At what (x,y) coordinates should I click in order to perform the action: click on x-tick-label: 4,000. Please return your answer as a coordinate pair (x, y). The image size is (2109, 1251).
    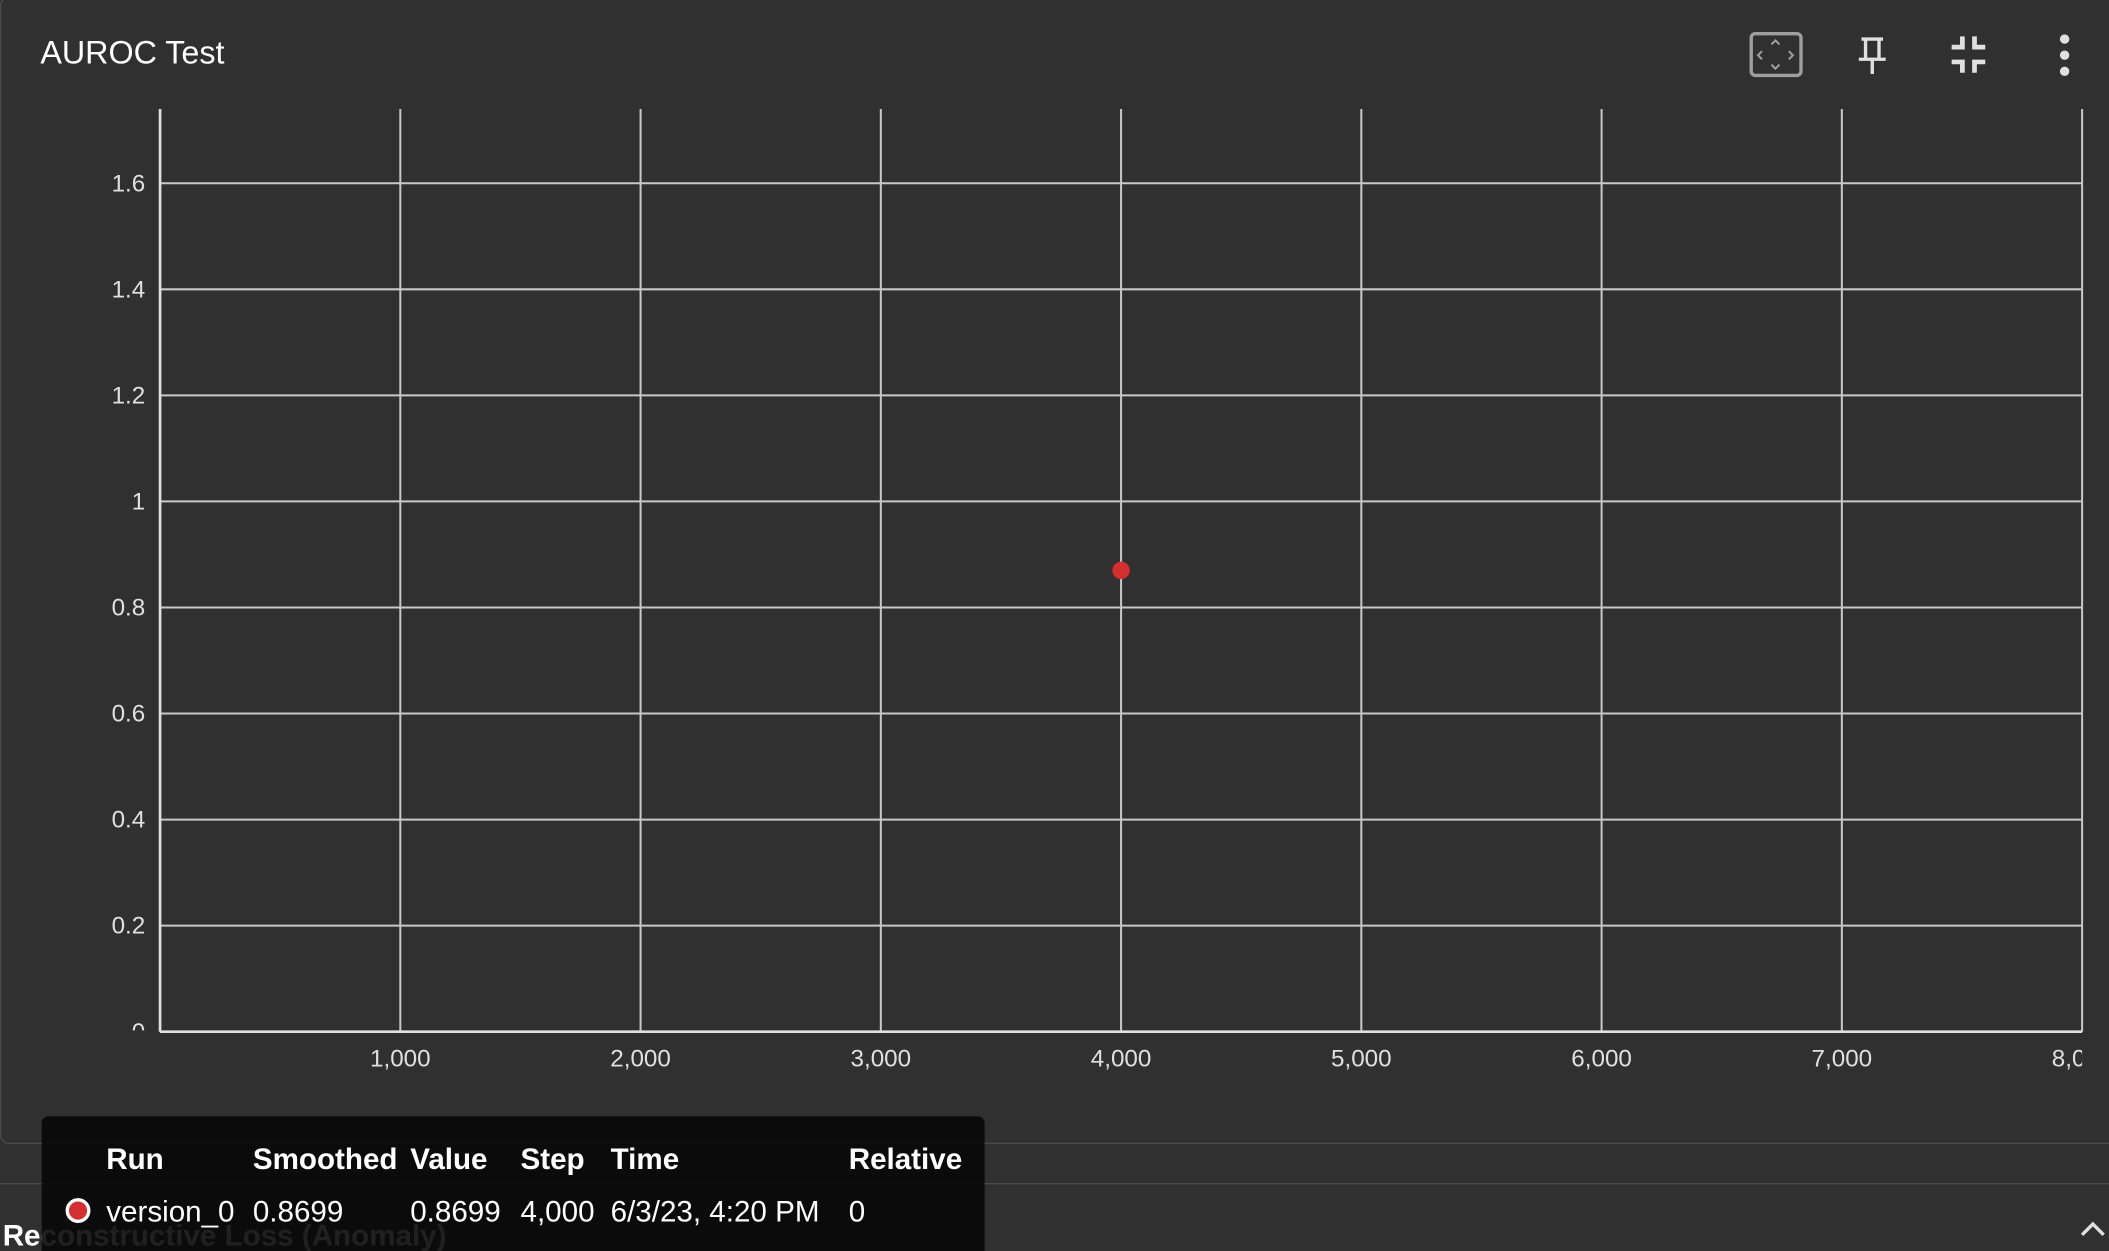
    Looking at the image, I should click on (1121, 1059).